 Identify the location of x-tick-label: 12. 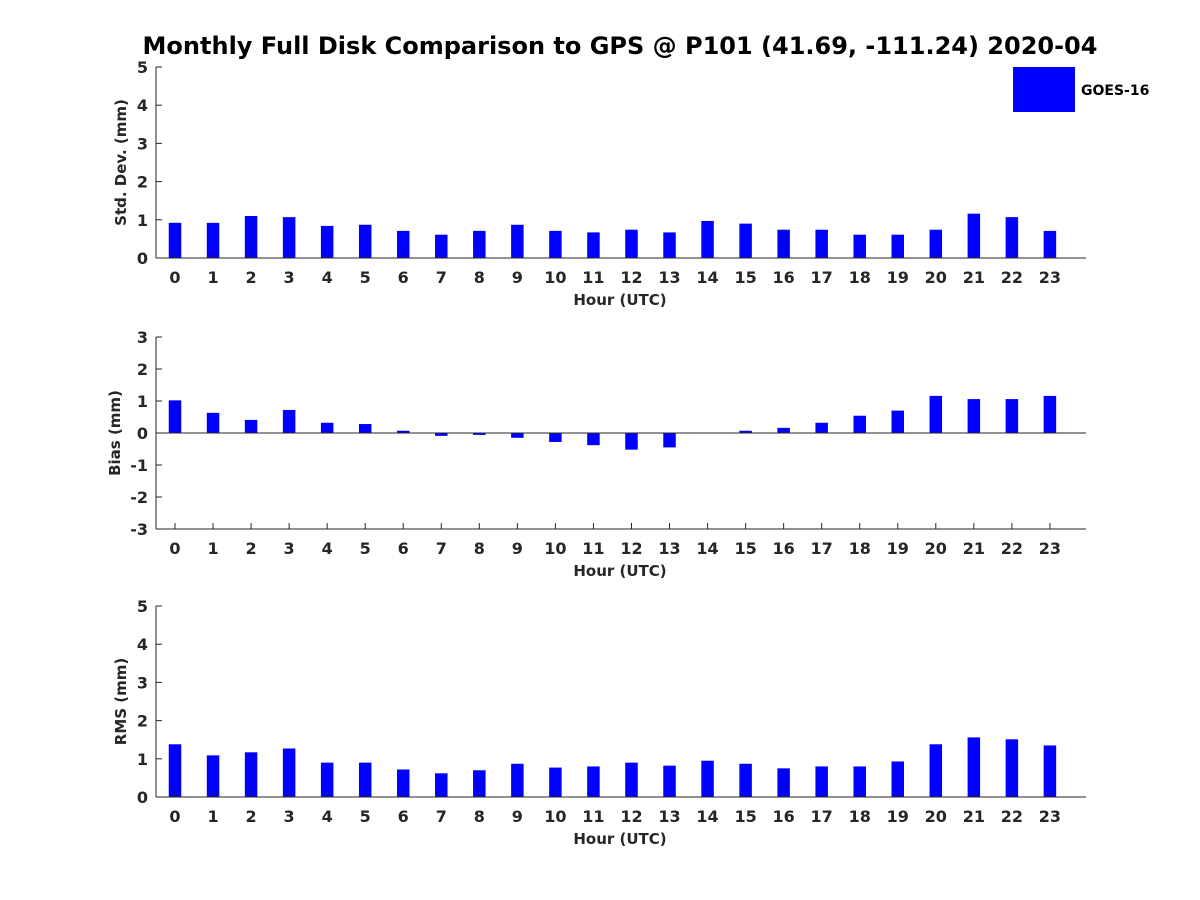
(631, 816).